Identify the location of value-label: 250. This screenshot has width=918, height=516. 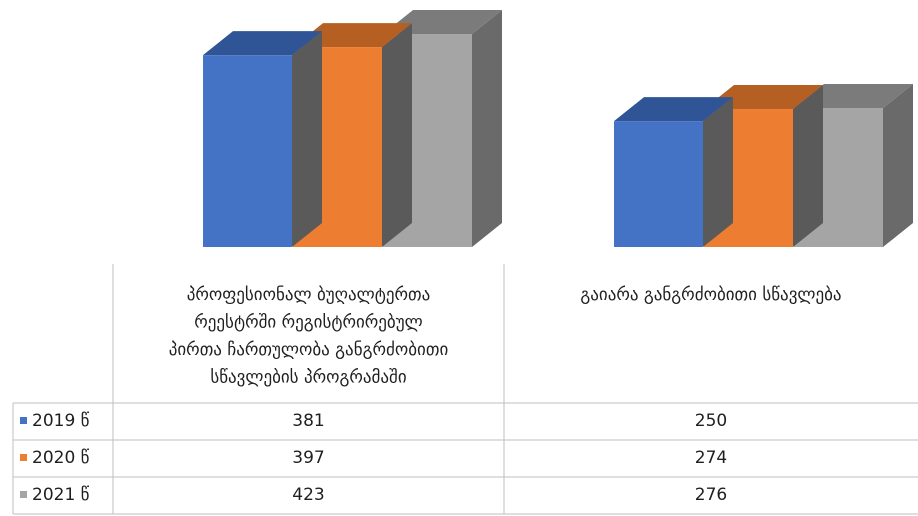
(711, 421).